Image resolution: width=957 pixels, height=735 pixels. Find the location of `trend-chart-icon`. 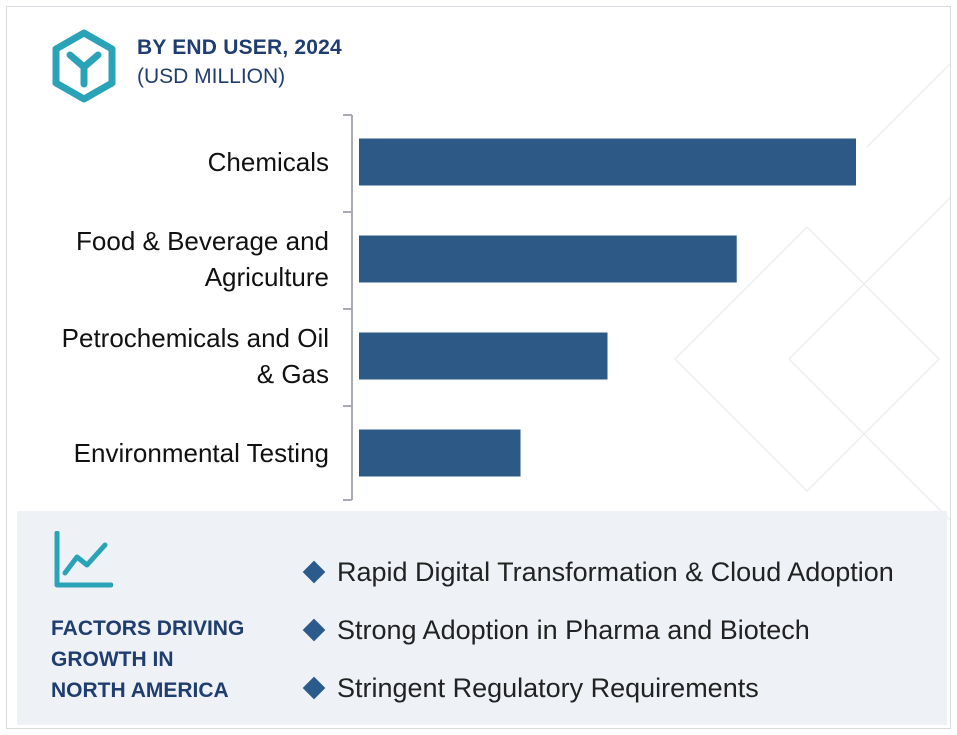

trend-chart-icon is located at coordinates (83, 559).